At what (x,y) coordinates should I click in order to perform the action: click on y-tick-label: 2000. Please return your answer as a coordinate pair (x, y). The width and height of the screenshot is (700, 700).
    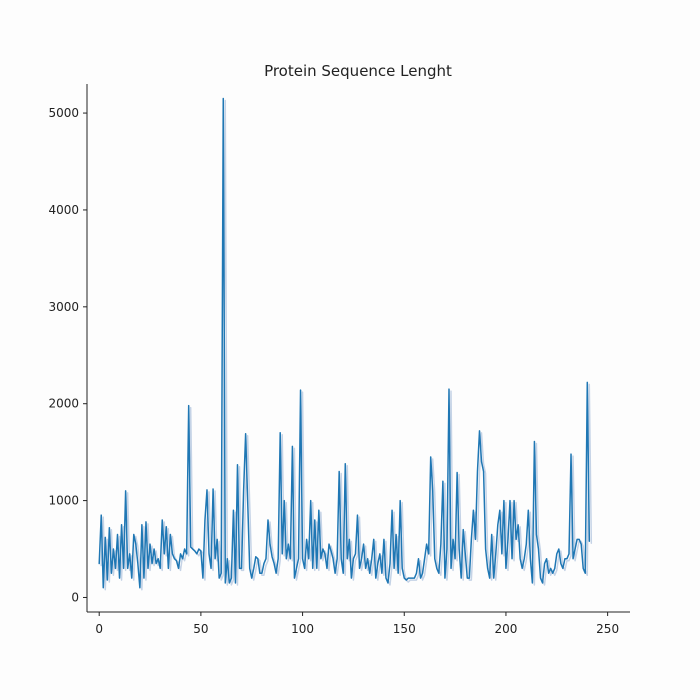
    Looking at the image, I should click on (63, 404).